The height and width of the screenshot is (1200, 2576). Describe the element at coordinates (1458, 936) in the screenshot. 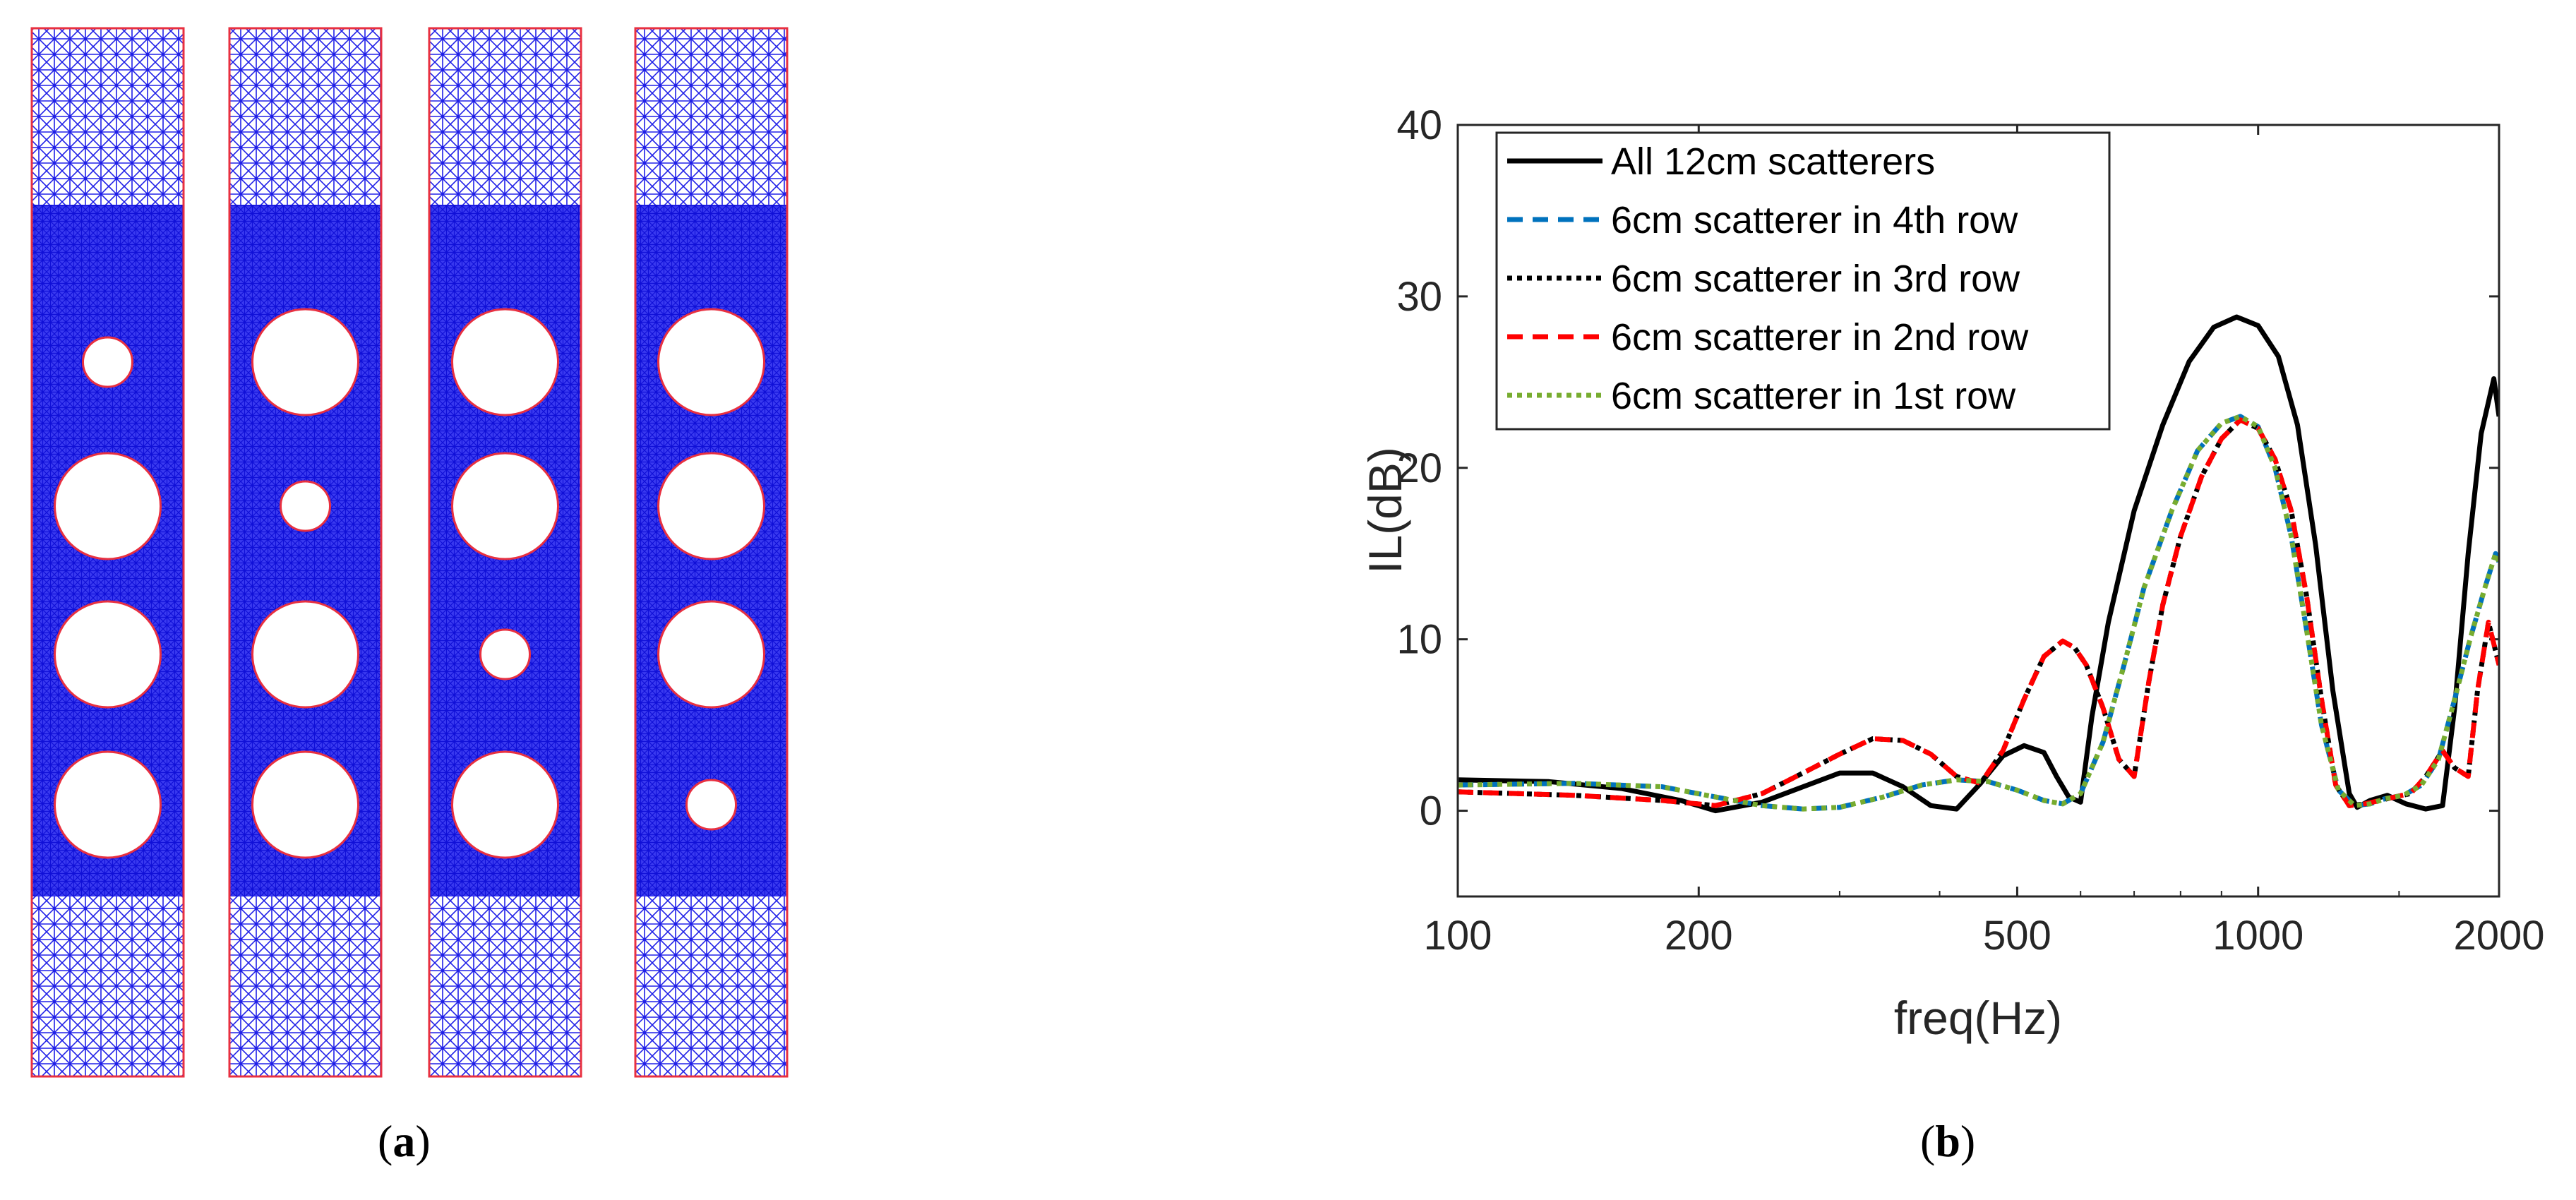

I see `x-tick-label-100: 100` at that location.